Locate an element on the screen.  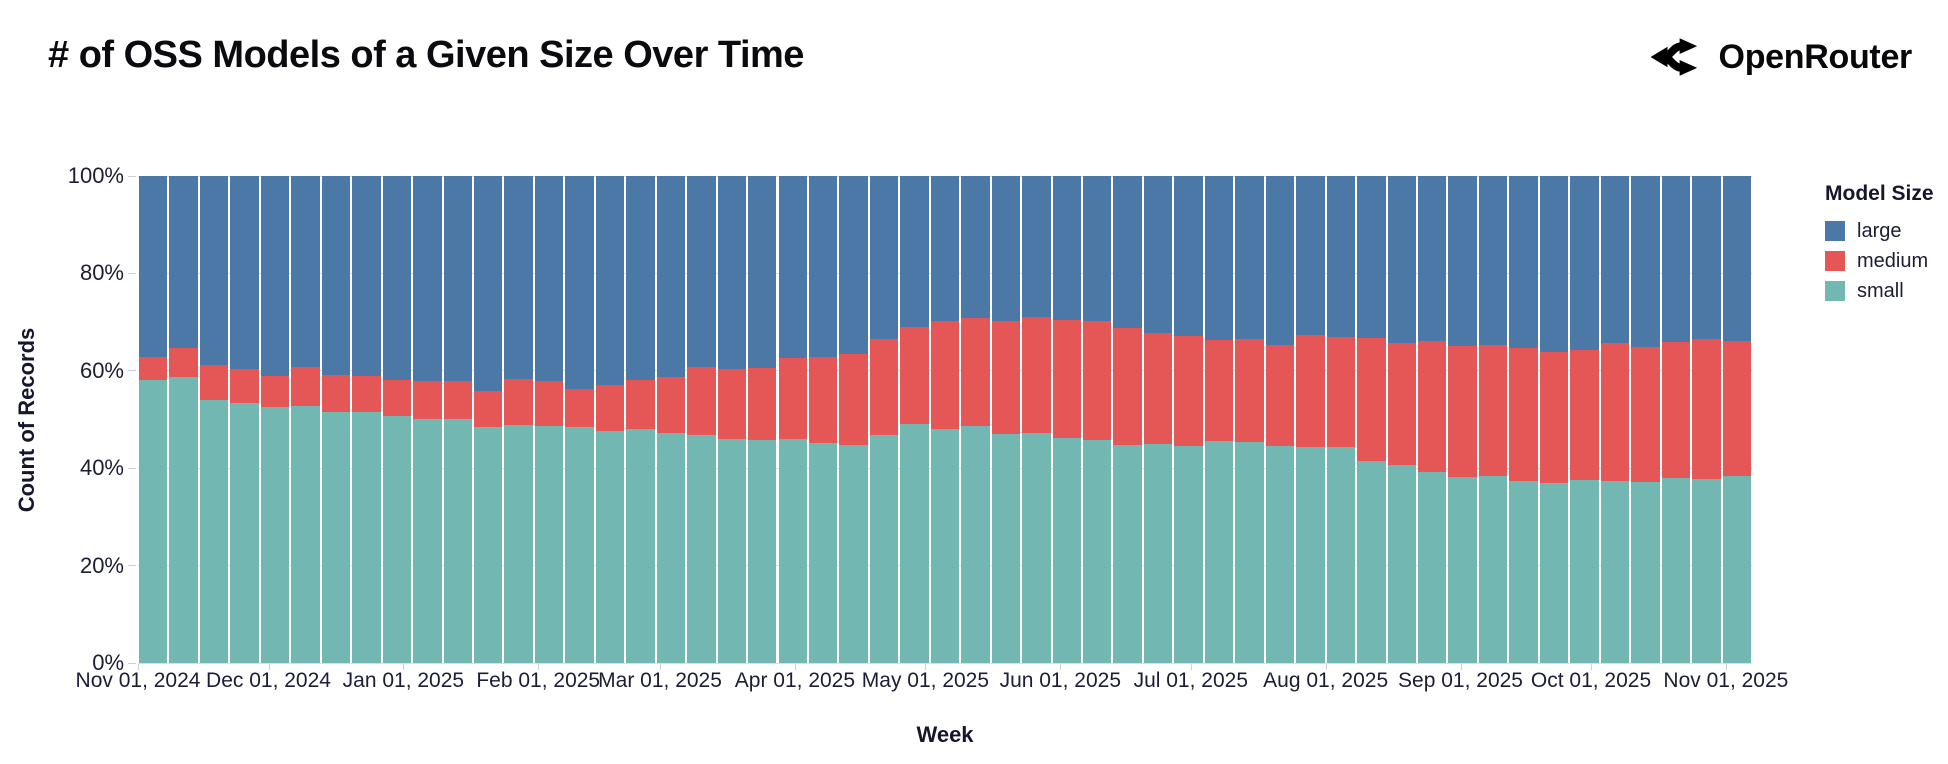
bar-week-nov-01-2024 is located at coordinates (153, 419).